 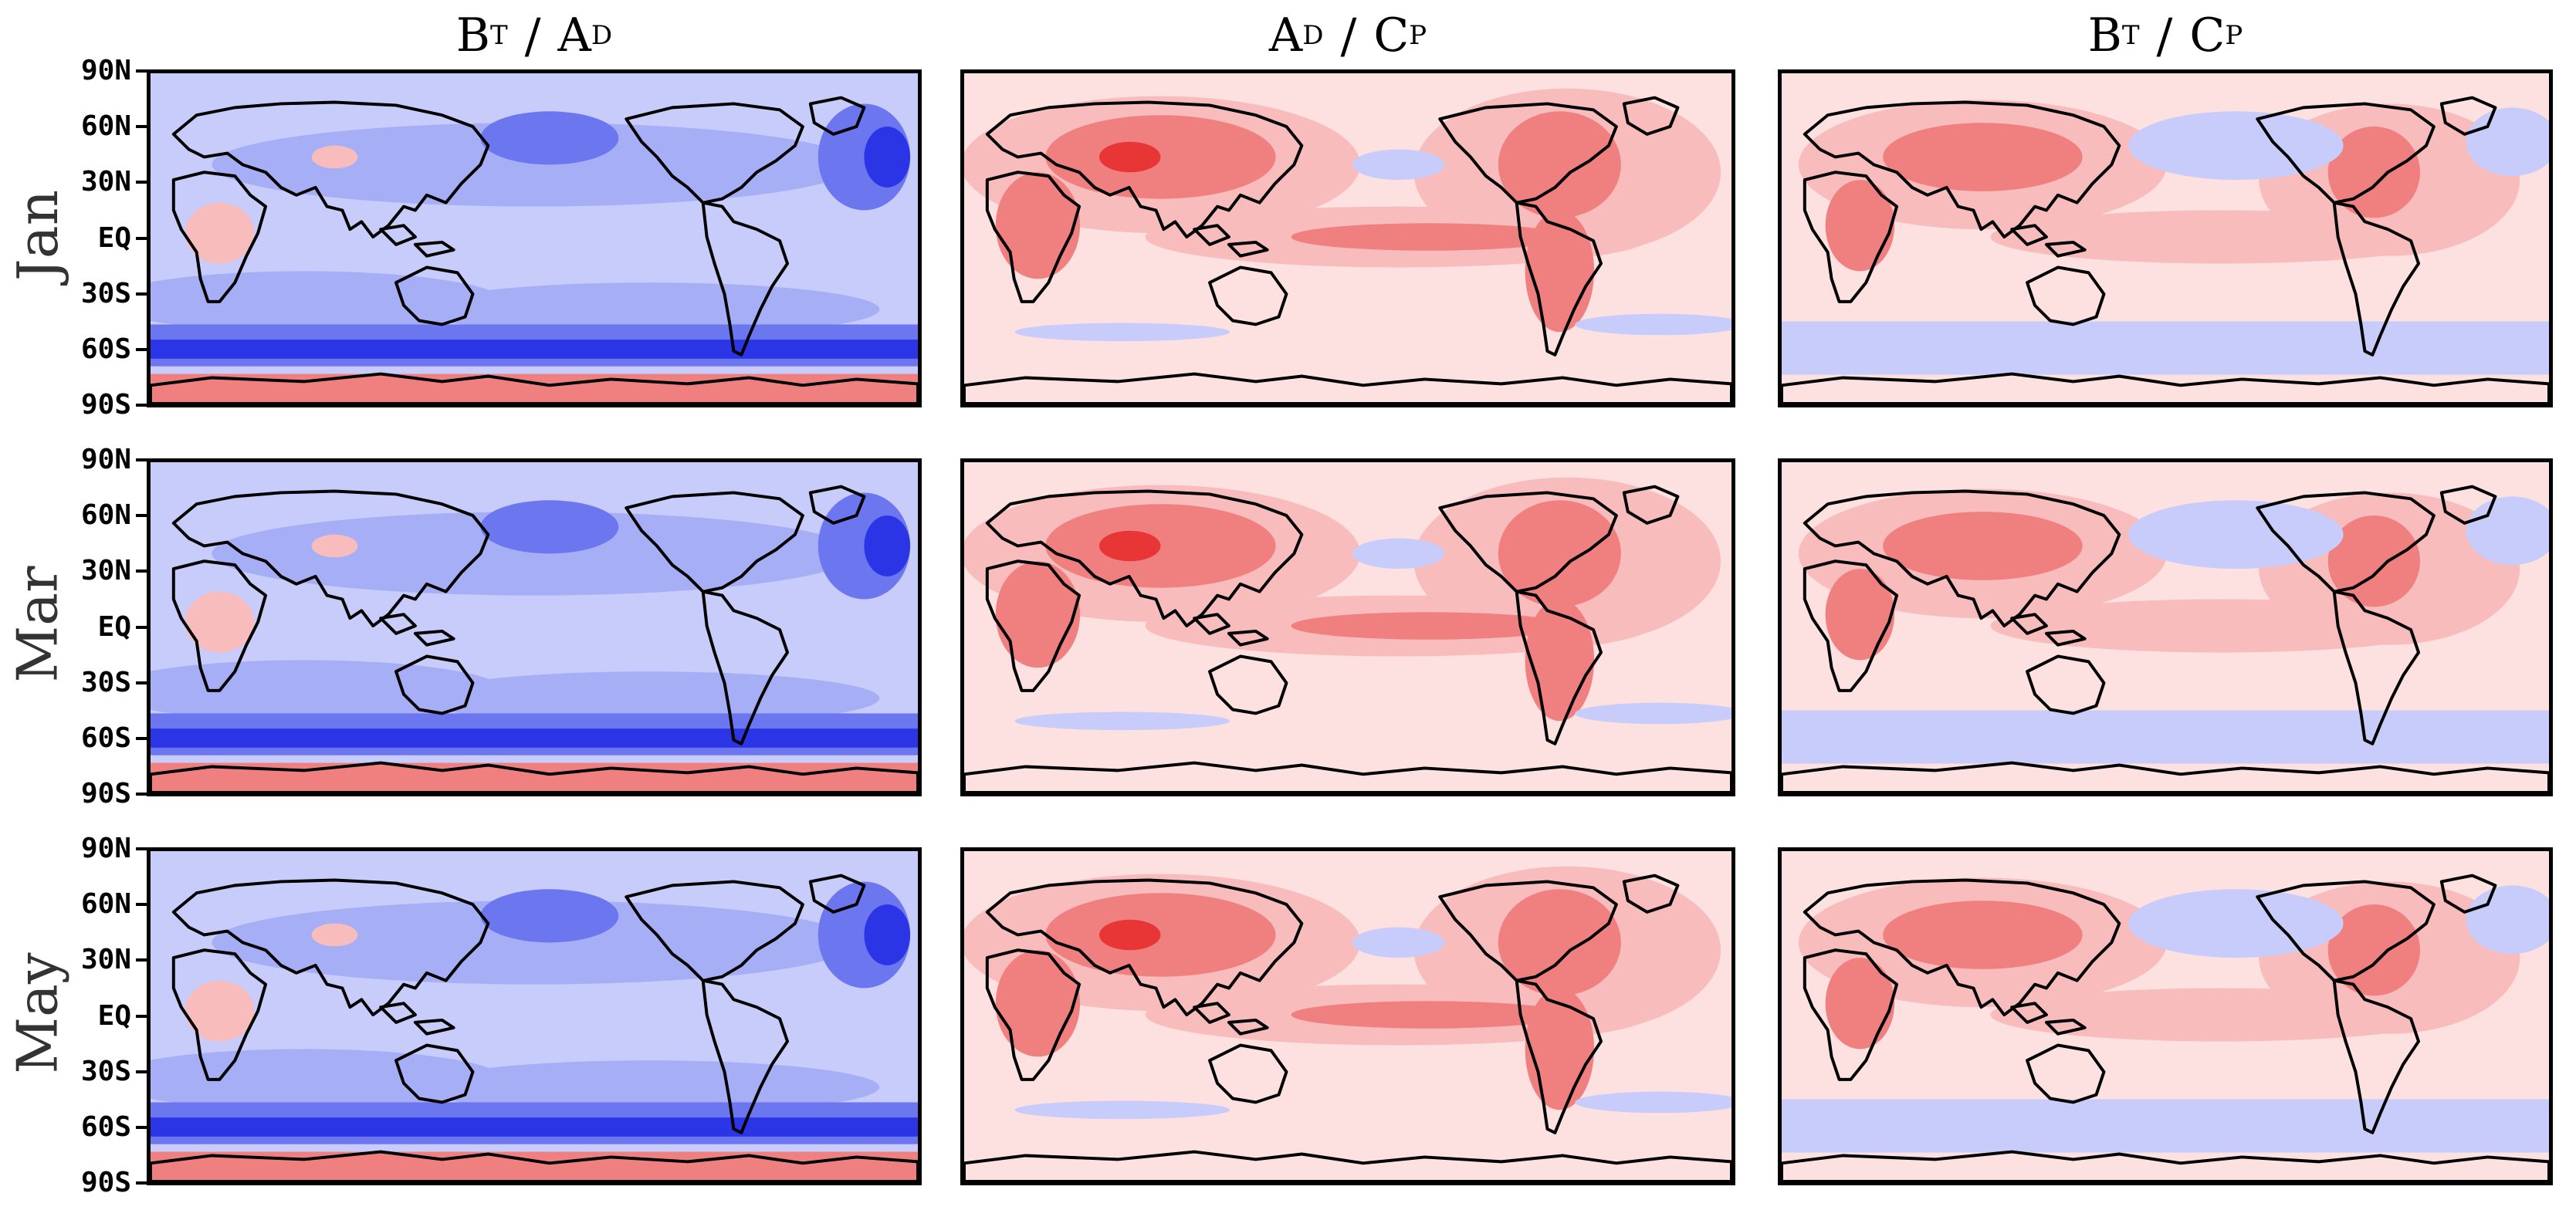 What do you see at coordinates (2165, 238) in the screenshot?
I see `map-panel-jan-bt-cp` at bounding box center [2165, 238].